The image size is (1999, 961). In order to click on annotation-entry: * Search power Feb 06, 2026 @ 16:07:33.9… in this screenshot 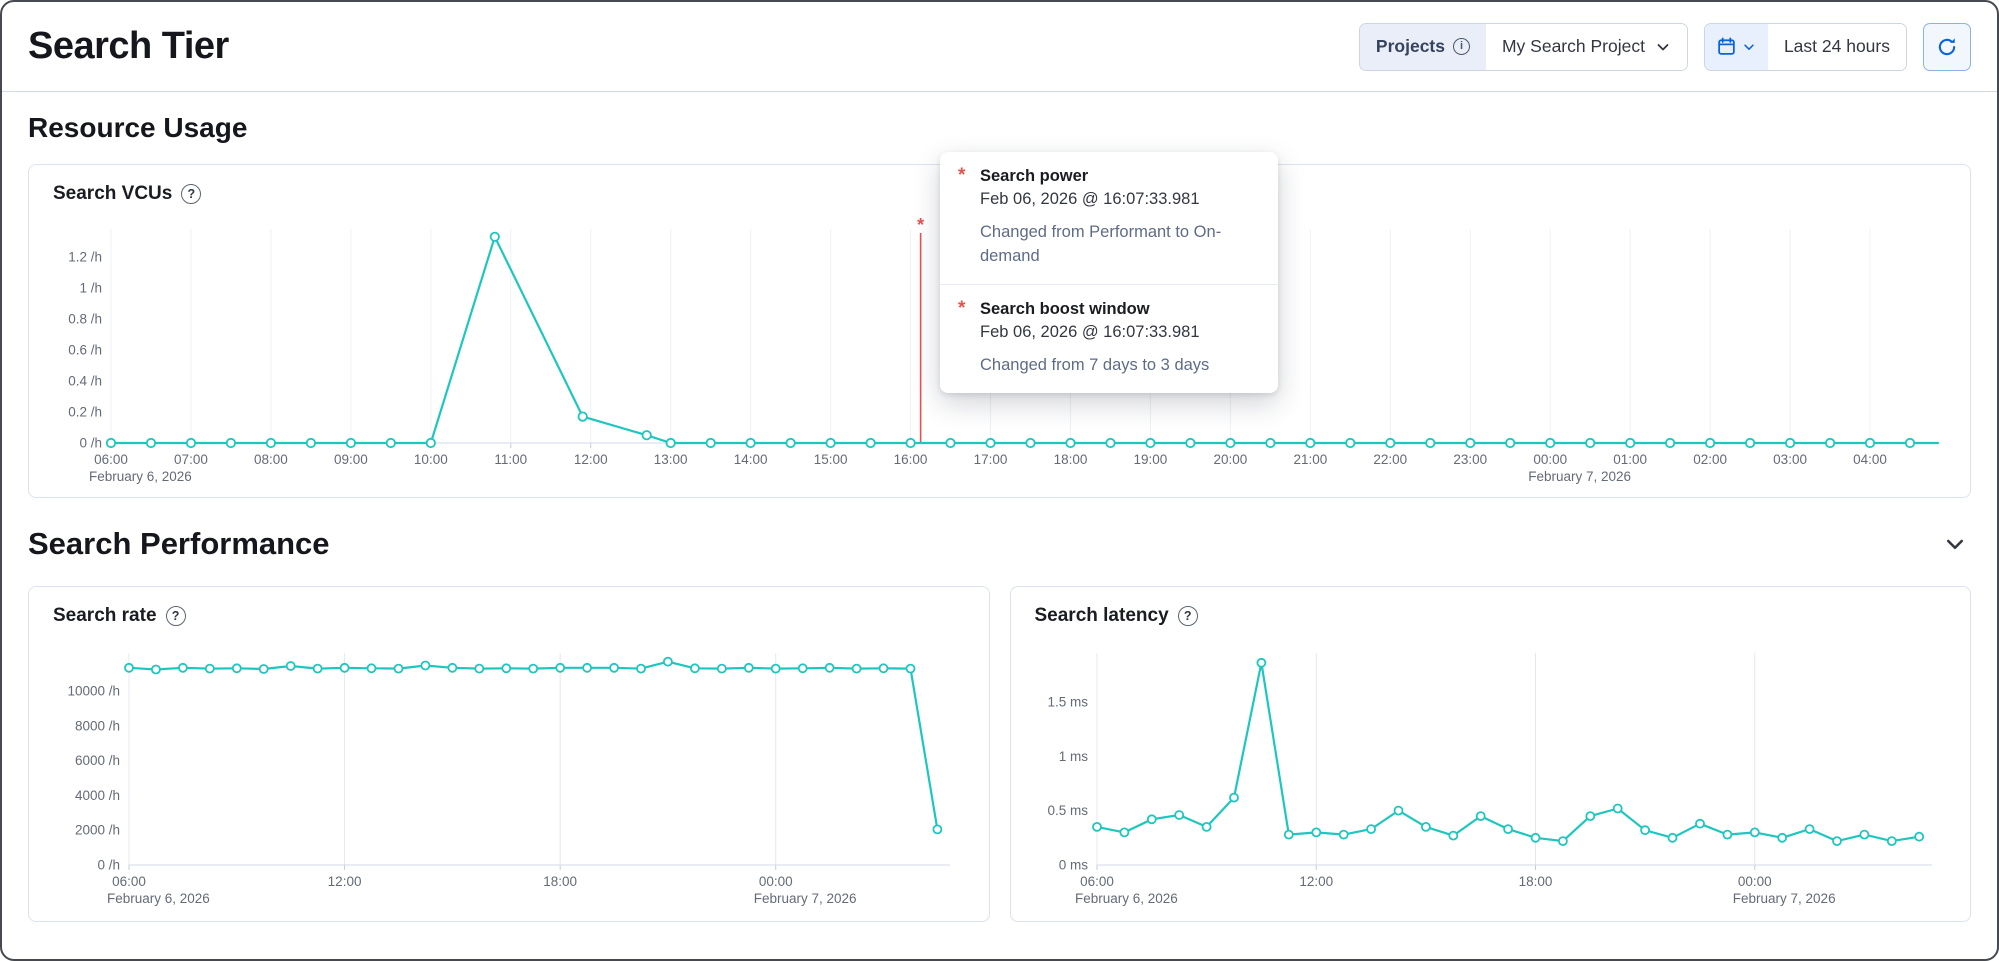, I will do `click(1109, 218)`.